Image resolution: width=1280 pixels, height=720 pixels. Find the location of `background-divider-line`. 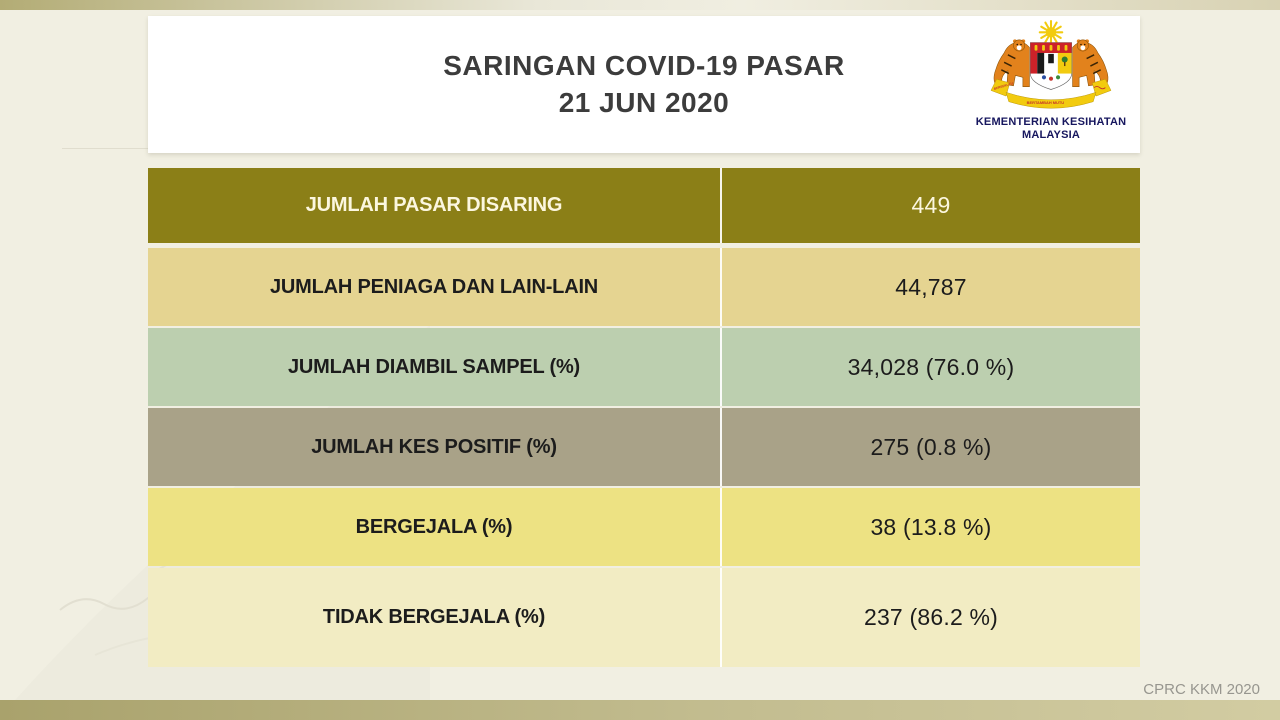

background-divider-line is located at coordinates (105, 148).